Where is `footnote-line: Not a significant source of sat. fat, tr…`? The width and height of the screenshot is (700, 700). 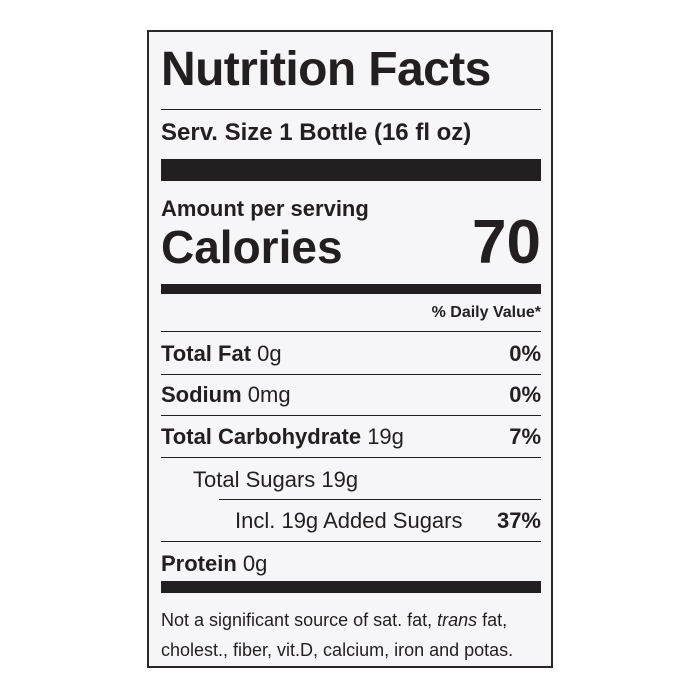 footnote-line: Not a significant source of sat. fat, tr… is located at coordinates (334, 620).